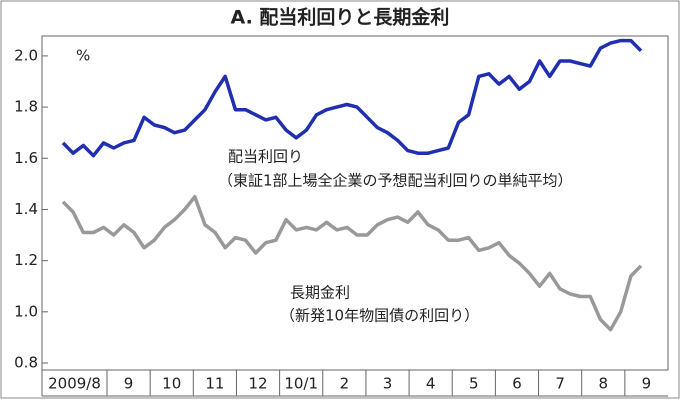  What do you see at coordinates (171, 384) in the screenshot?
I see `x-tick-label: 10` at bounding box center [171, 384].